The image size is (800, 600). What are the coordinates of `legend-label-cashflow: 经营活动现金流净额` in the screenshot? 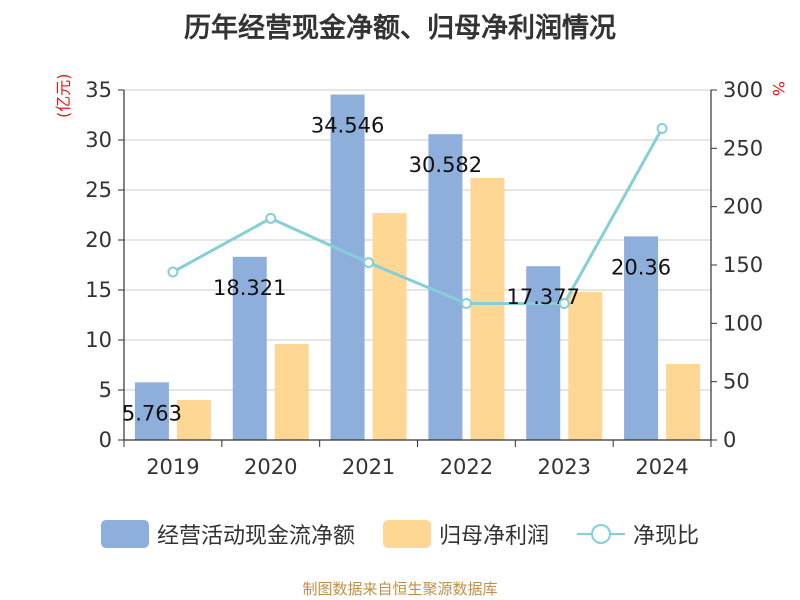 It's located at (255, 536).